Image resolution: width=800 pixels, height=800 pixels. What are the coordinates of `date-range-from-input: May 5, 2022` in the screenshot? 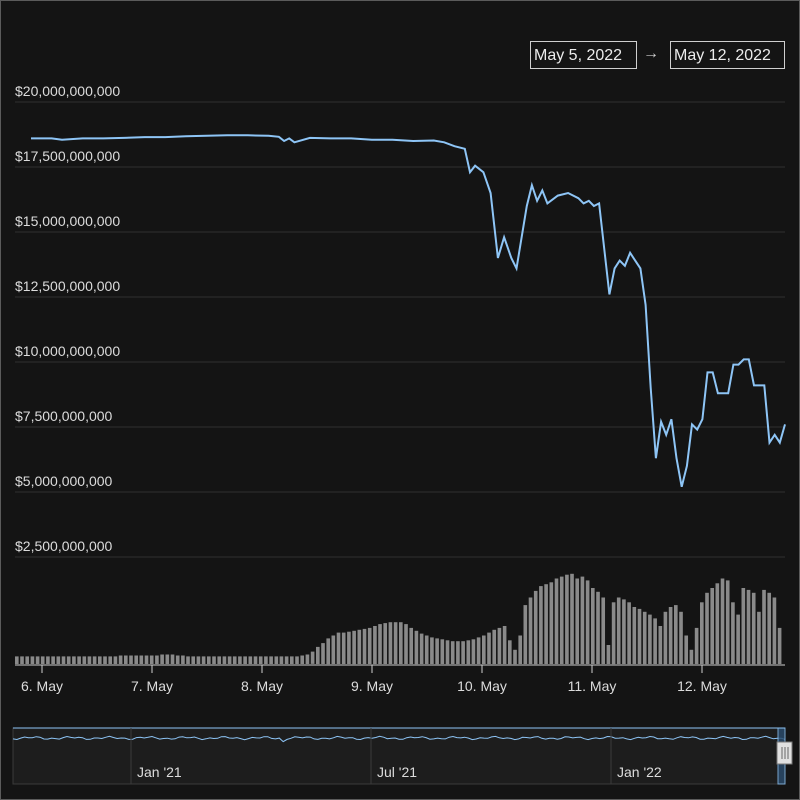 It's located at (583, 55).